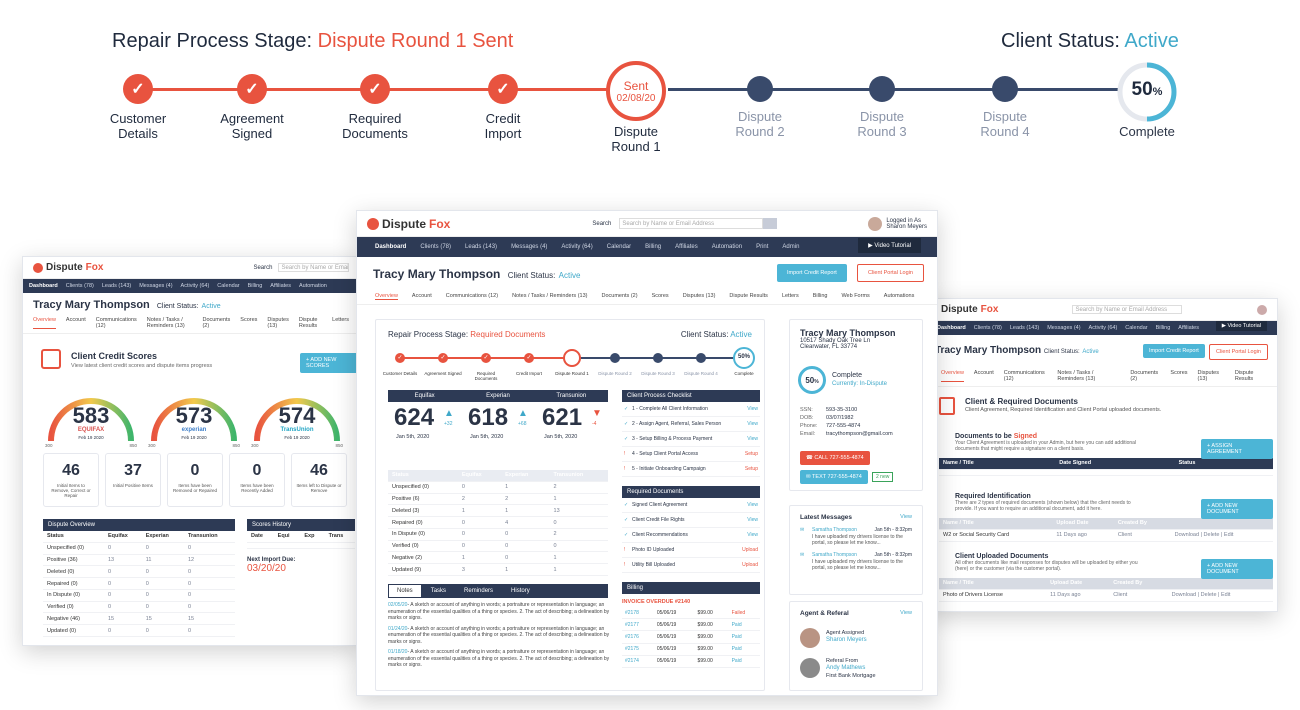 Image resolution: width=1300 pixels, height=710 pixels. Describe the element at coordinates (1241, 326) in the screenshot. I see `right-video-tutorial: ▶ Video Tutorial` at that location.